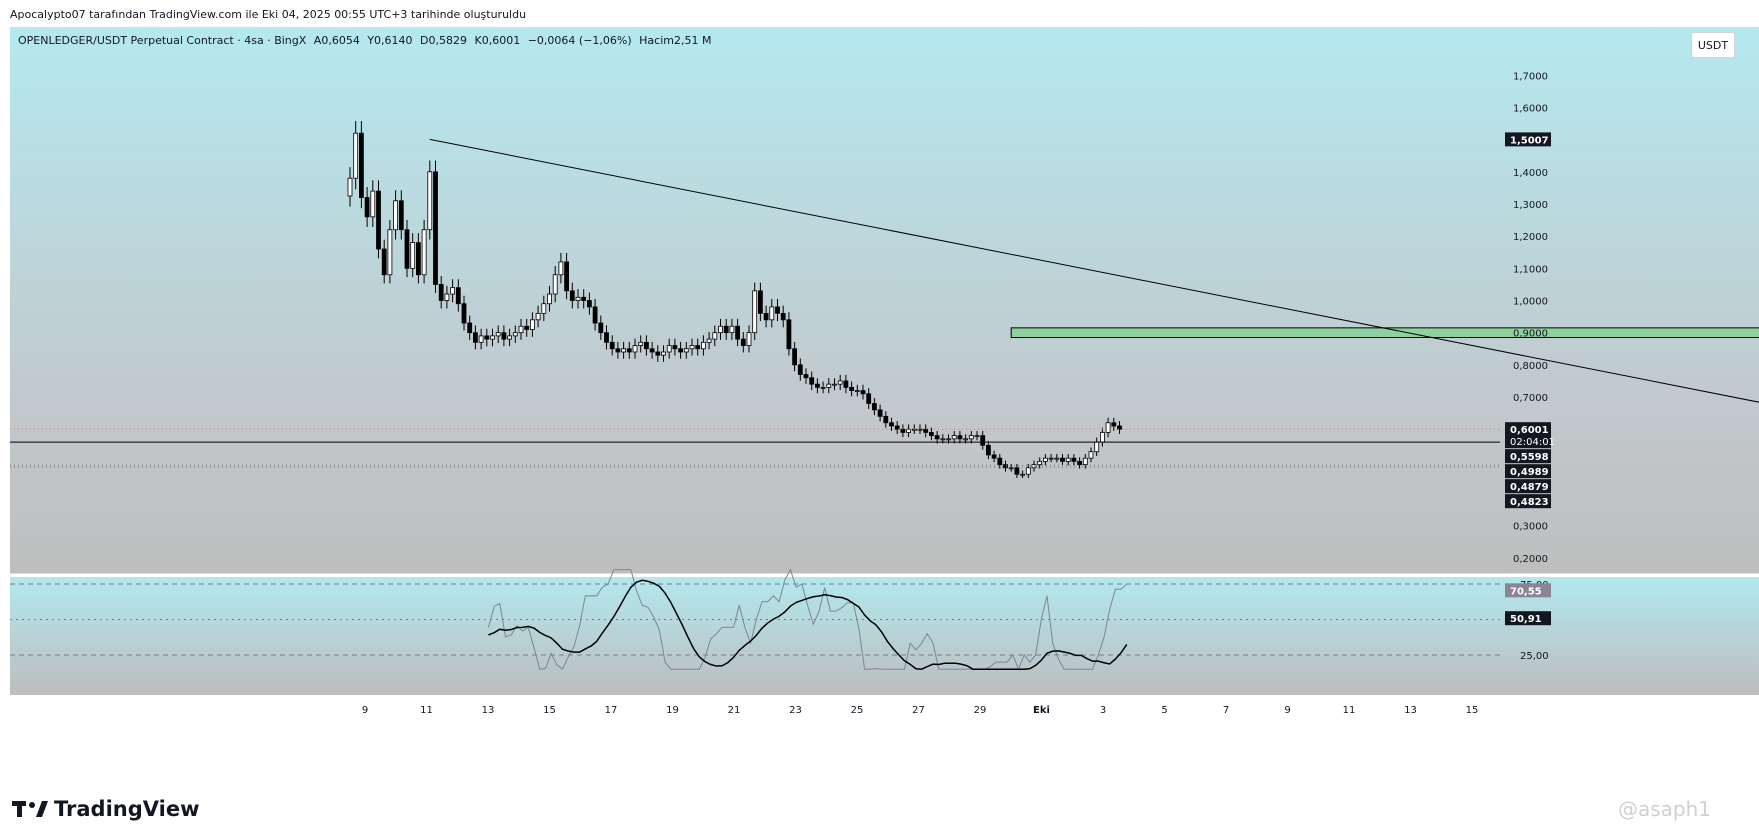 The width and height of the screenshot is (1759, 839). What do you see at coordinates (1530, 559) in the screenshot?
I see `y-tick-label: 0,2000` at bounding box center [1530, 559].